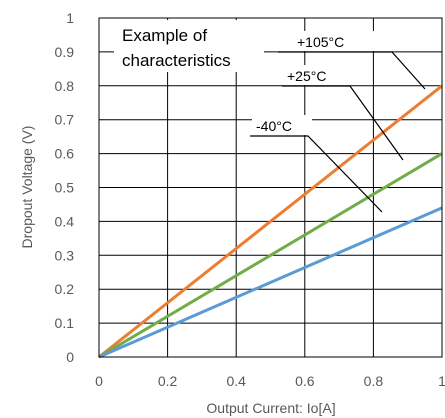  What do you see at coordinates (168, 381) in the screenshot?
I see `x-tick-label: 0.2` at bounding box center [168, 381].